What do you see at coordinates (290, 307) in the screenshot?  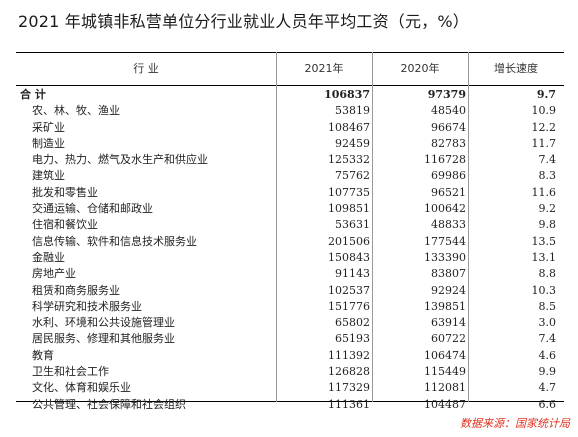 I see `table-row: 科学研究和技术服务业 151776 139851 8.5` at bounding box center [290, 307].